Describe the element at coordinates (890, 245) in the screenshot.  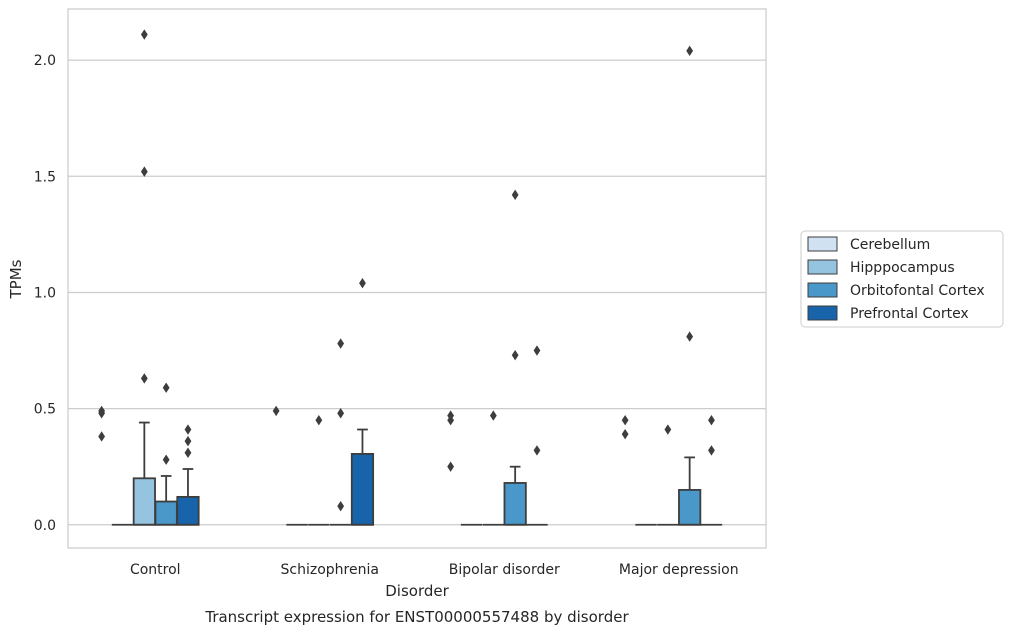
I see `legend-label: Cerebellum` at that location.